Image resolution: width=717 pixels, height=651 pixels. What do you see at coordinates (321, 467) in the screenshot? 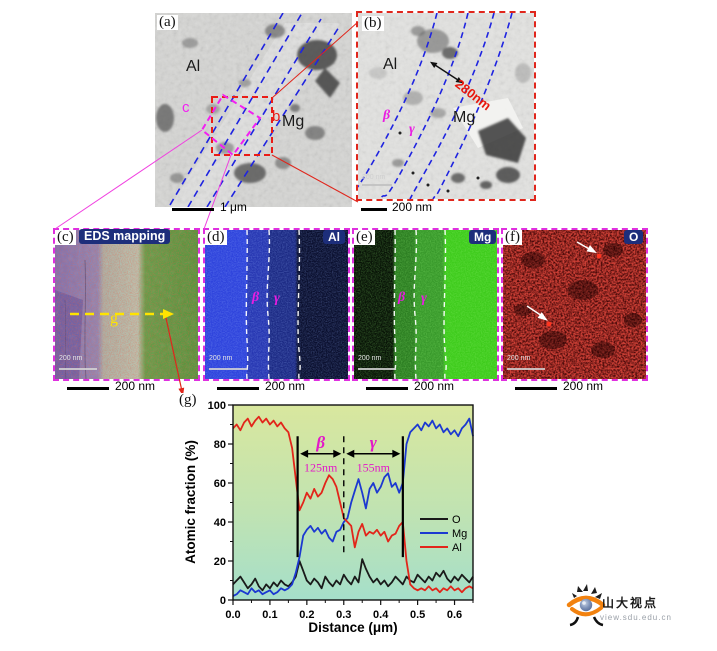
I see `beta-width-label: 125nm` at bounding box center [321, 467].